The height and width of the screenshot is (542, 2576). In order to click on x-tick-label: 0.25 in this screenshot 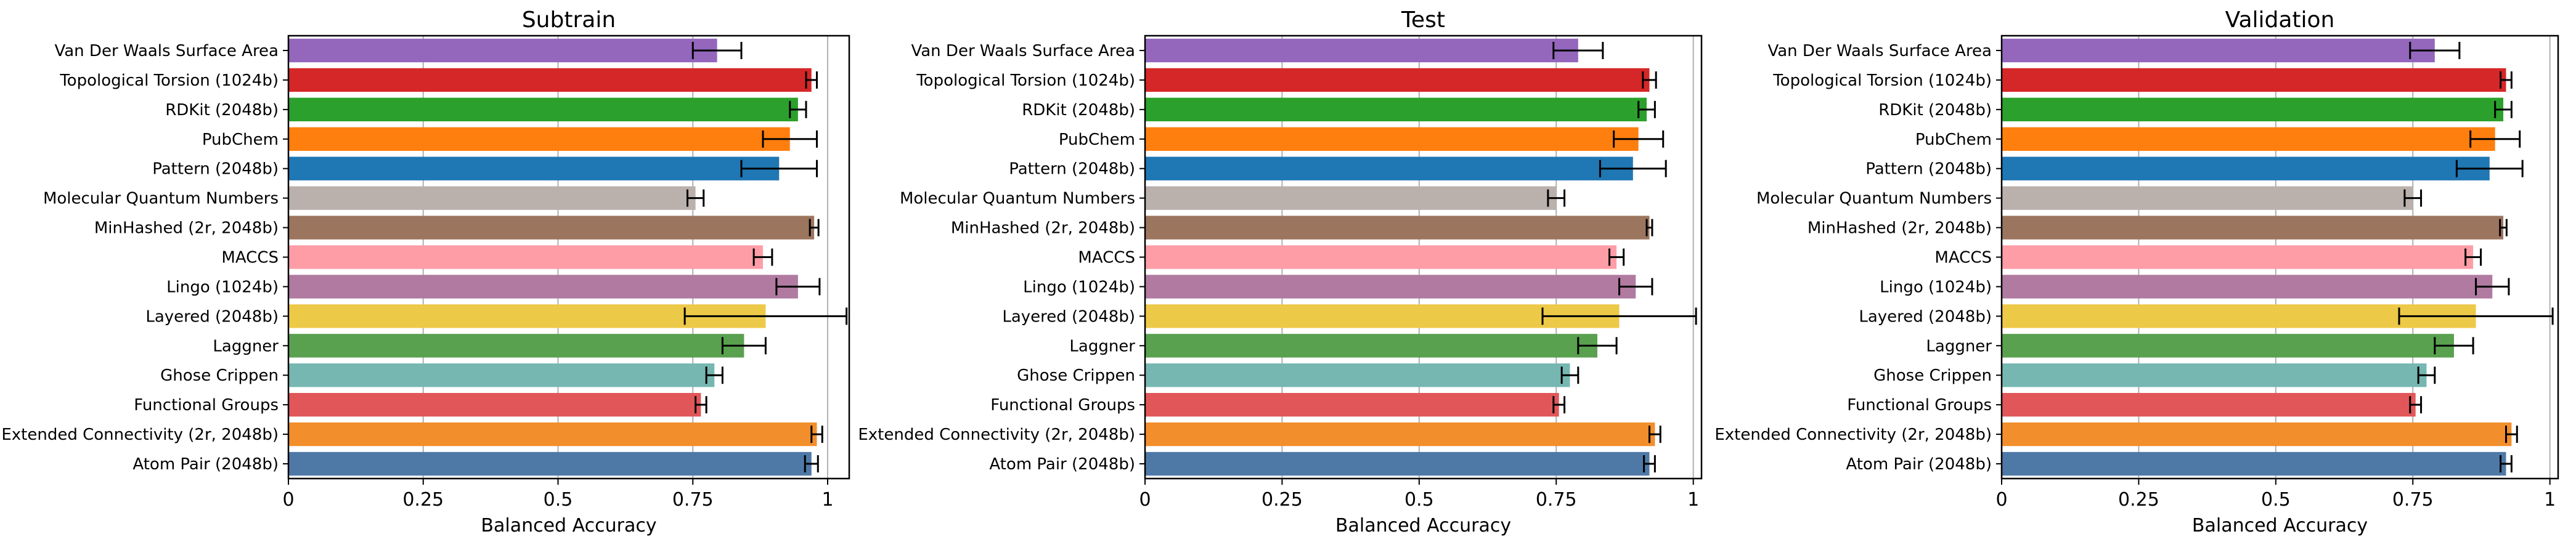, I will do `click(2138, 500)`.